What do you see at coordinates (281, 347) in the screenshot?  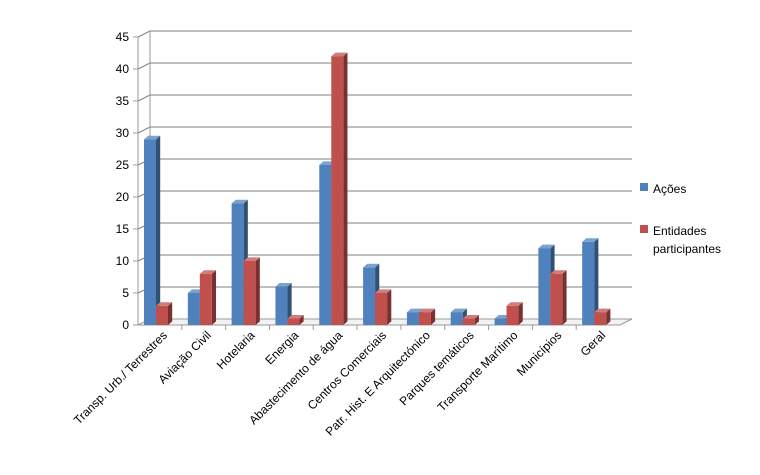 I see `x-tick-label: Energia` at bounding box center [281, 347].